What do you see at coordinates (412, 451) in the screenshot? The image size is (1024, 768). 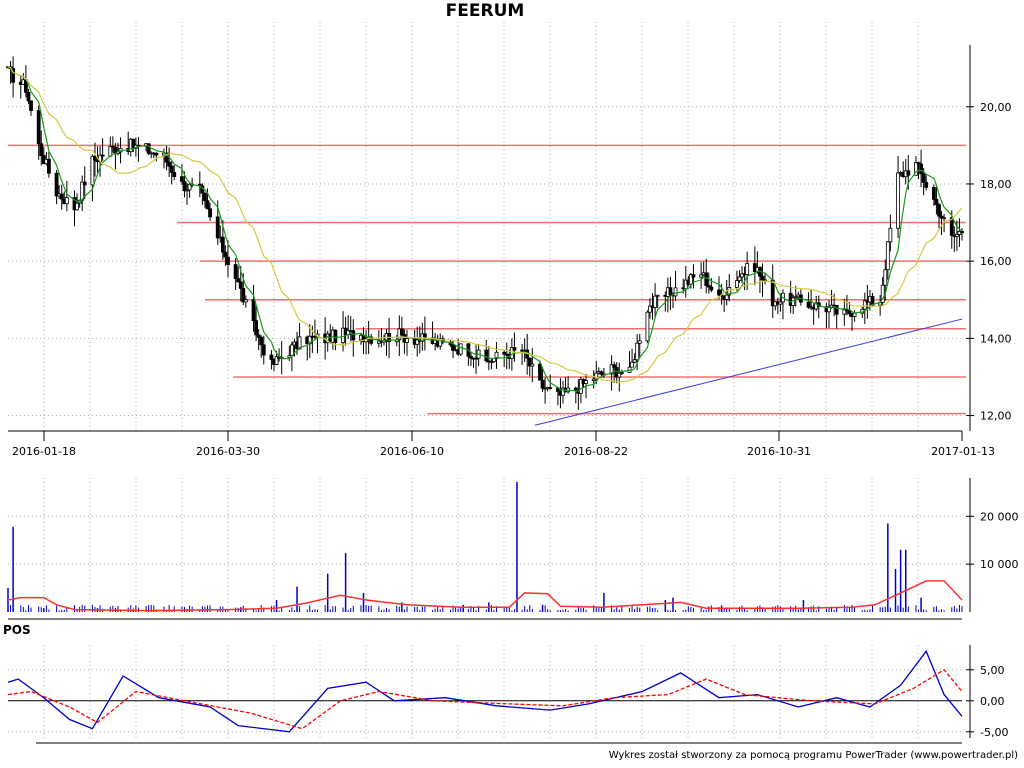 I see `price-x-tick-label: 2016-06-10` at bounding box center [412, 451].